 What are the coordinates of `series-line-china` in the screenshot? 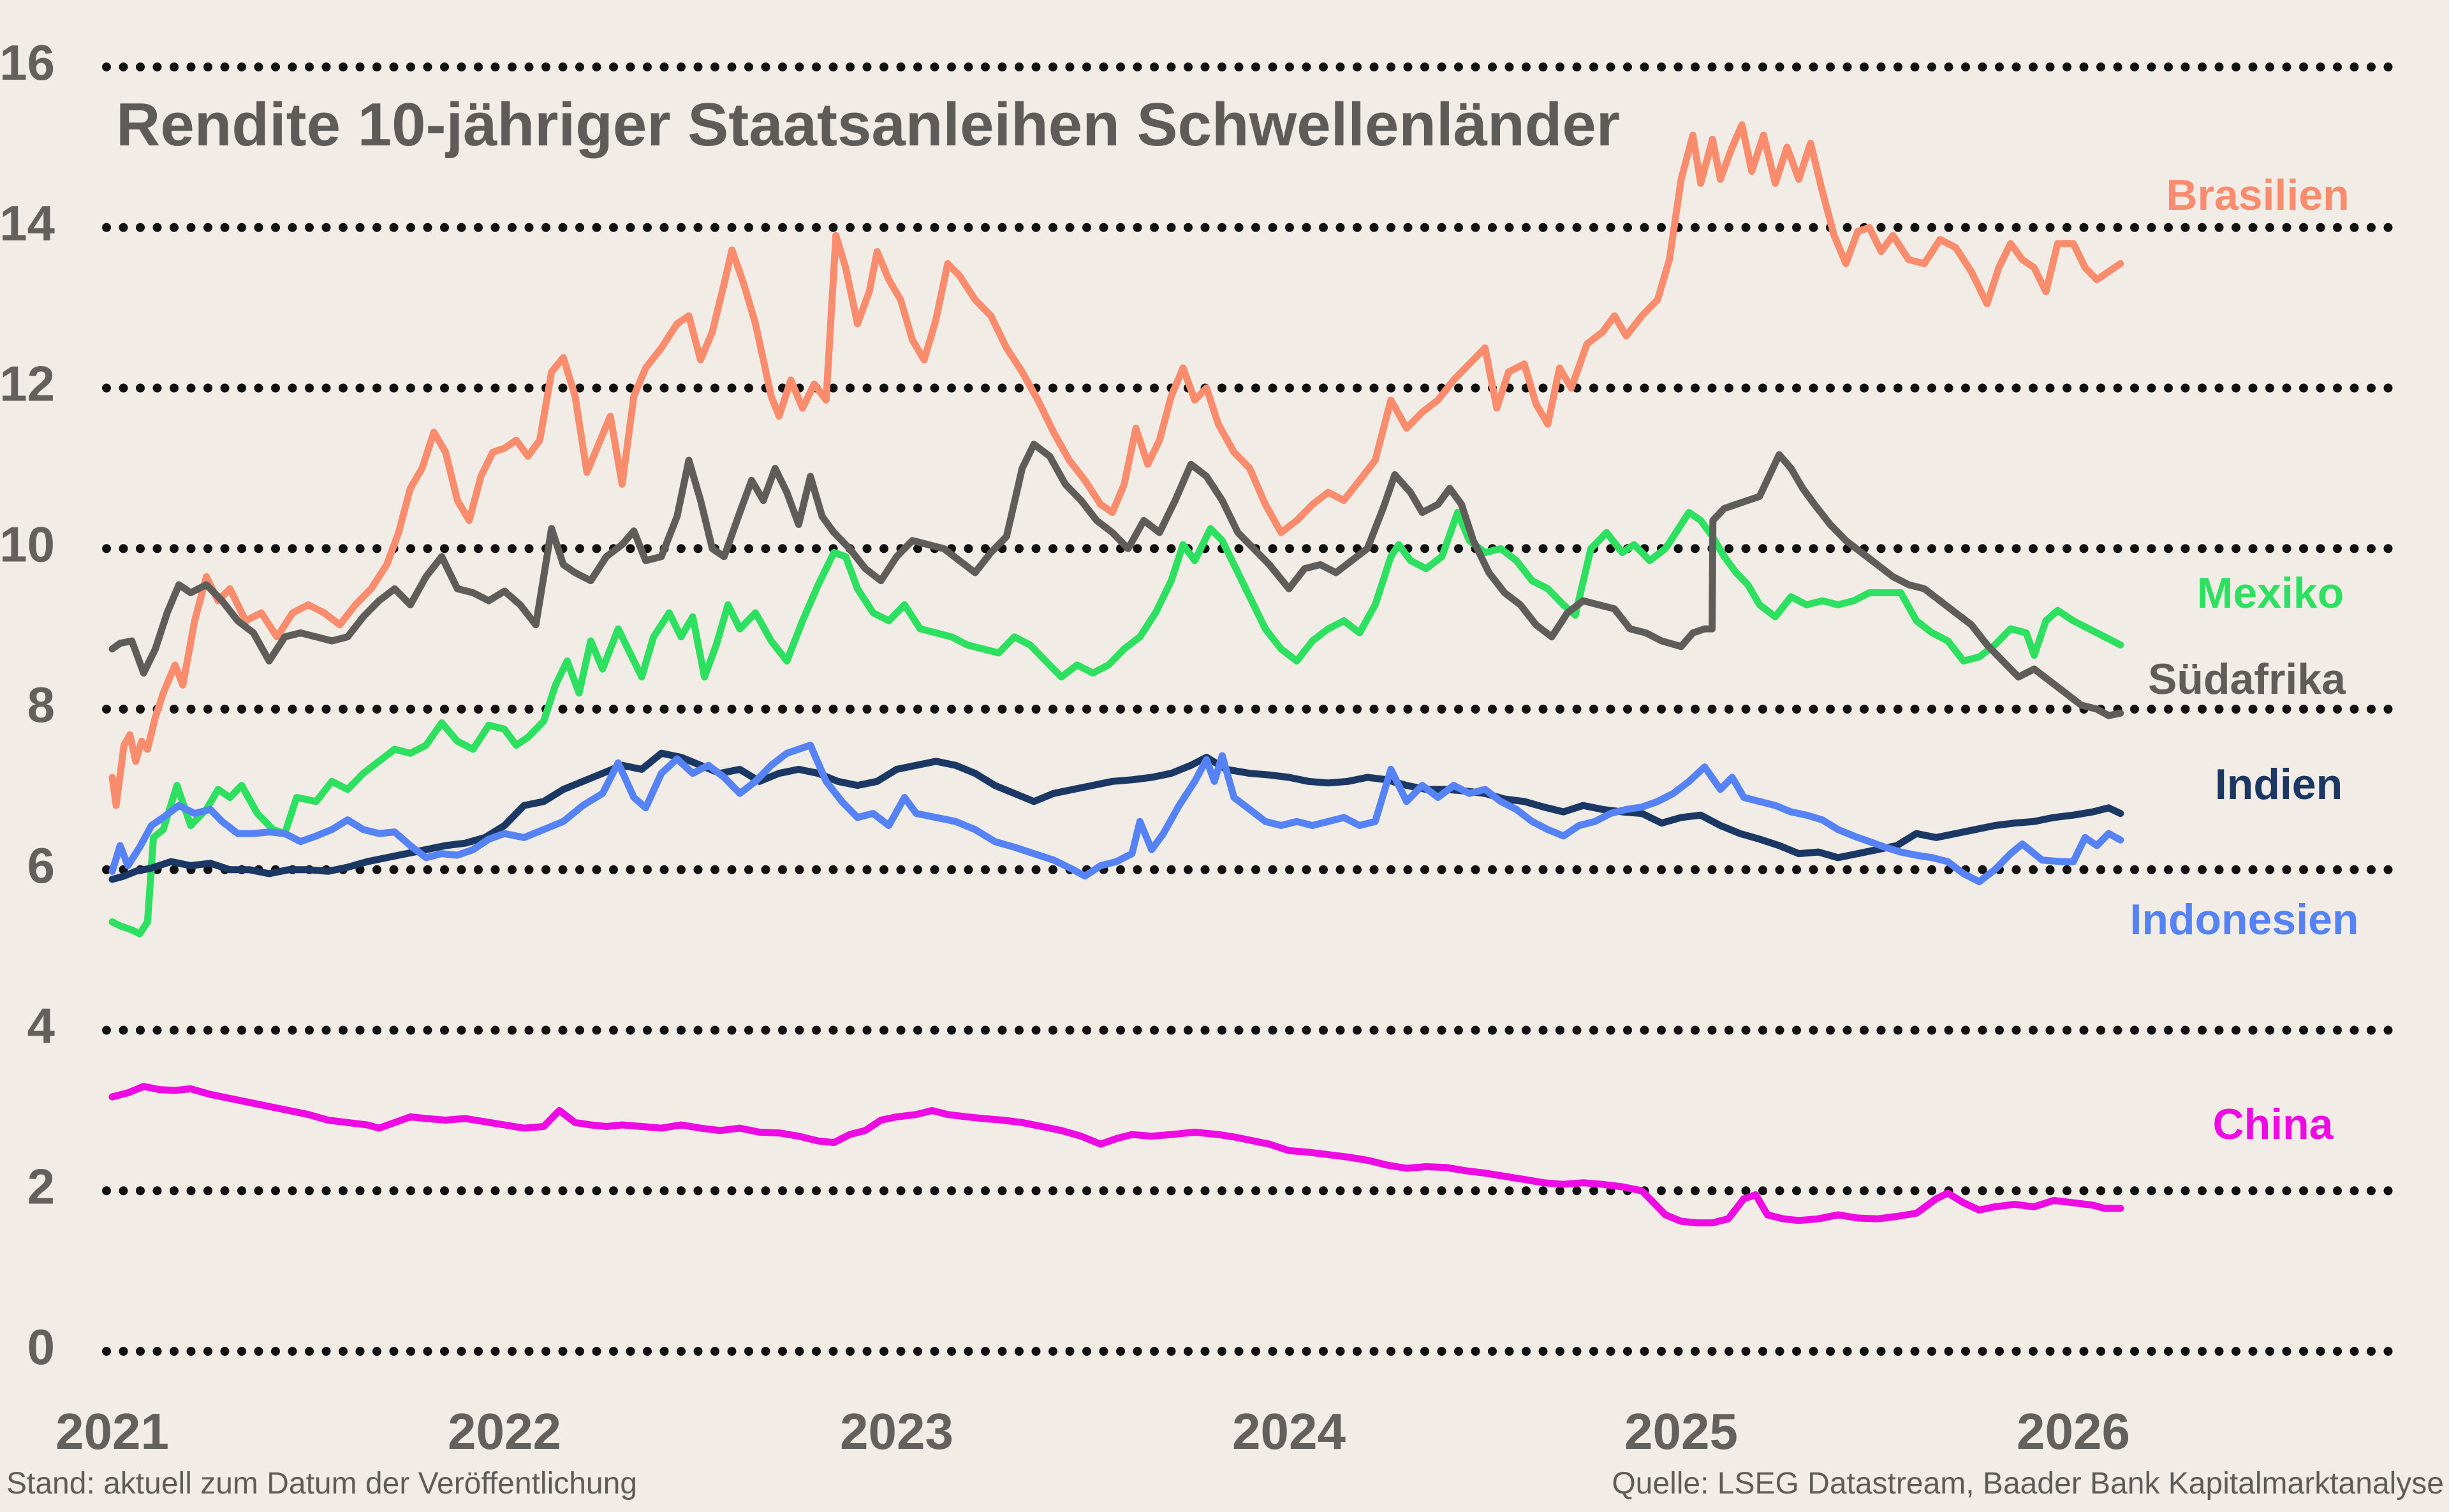 It's located at (1116, 1155).